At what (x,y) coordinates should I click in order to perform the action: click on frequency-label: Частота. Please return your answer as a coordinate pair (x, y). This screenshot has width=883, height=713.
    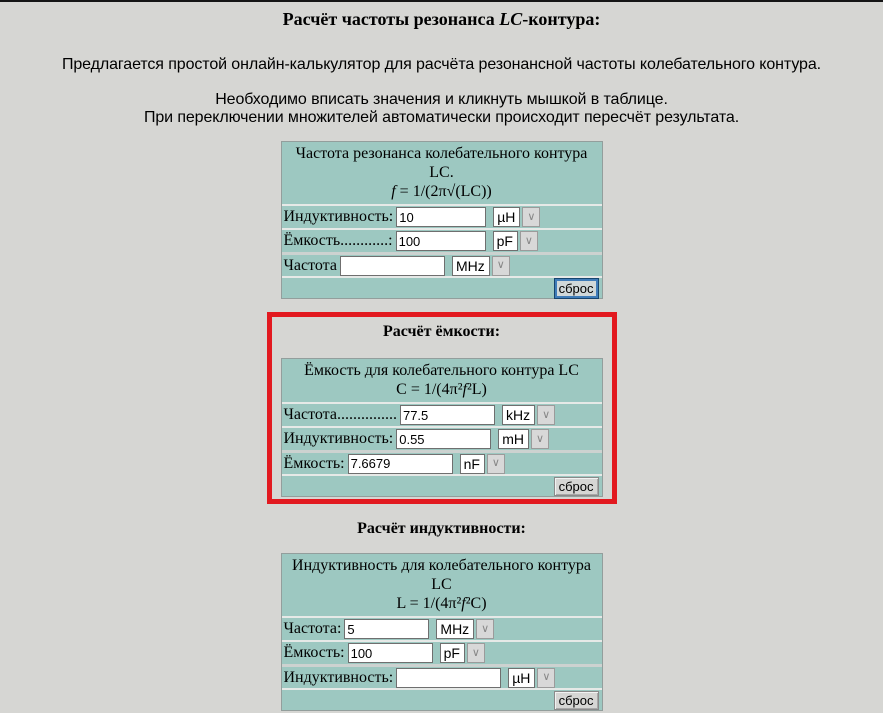
    Looking at the image, I should click on (310, 265).